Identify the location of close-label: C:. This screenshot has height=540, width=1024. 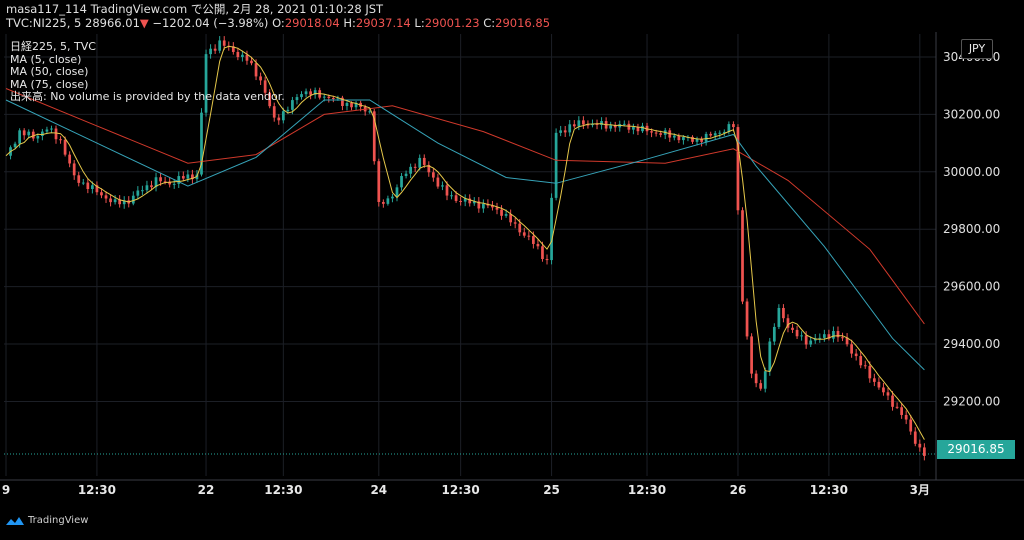
(489, 23).